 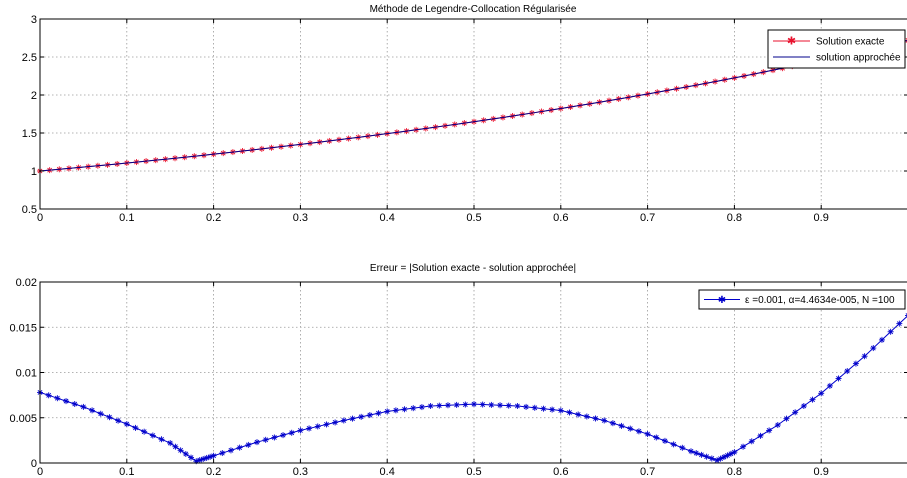 What do you see at coordinates (34, 172) in the screenshot?
I see `top-ytick-label: 1` at bounding box center [34, 172].